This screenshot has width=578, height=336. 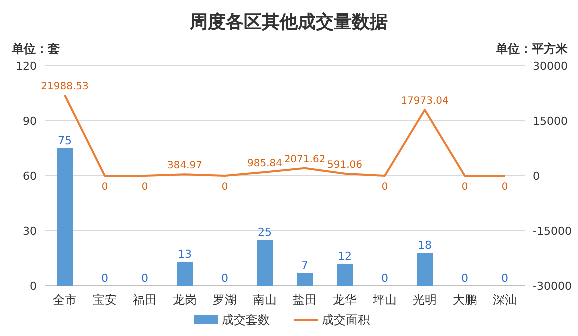 I want to click on data-label: 2071.62, so click(x=305, y=160).